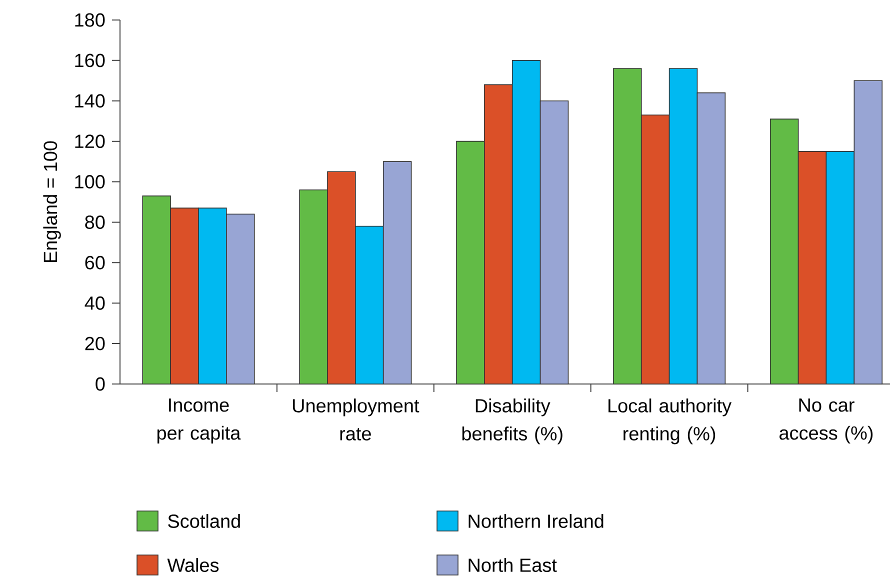 This screenshot has height=577, width=890. Describe the element at coordinates (670, 421) in the screenshot. I see `x-tick-label: Local authority renting (%)` at that location.